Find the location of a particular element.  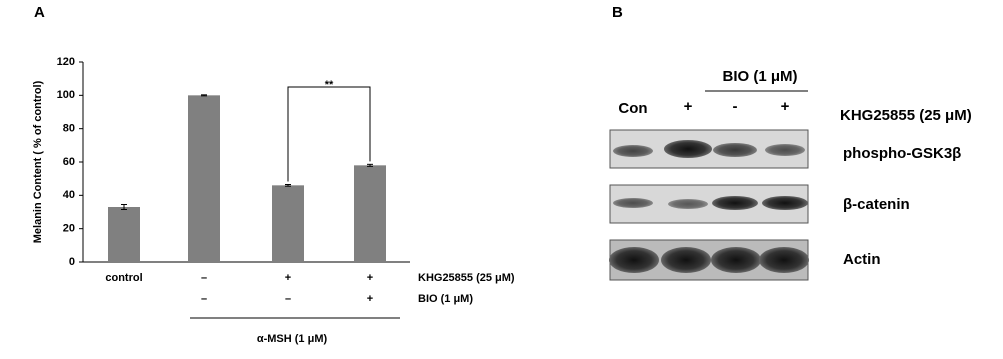

y-axis-label: Melanin Content ( % of control) is located at coordinates (38, 161).